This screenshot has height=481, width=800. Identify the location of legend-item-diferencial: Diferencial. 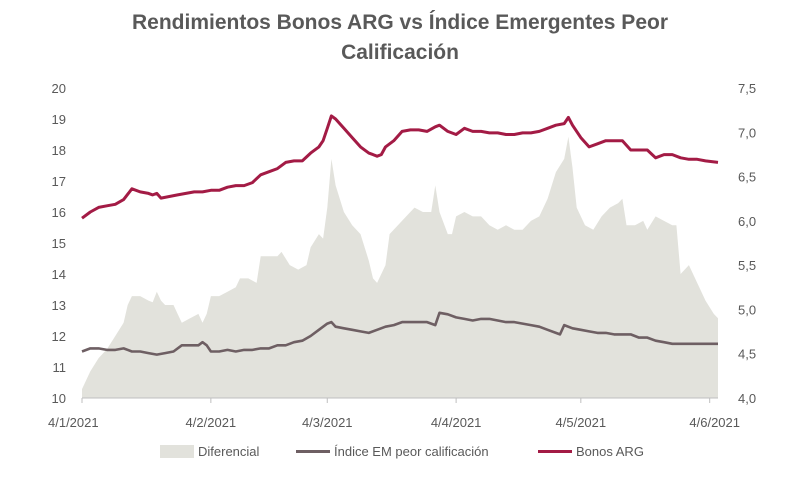
(209, 451).